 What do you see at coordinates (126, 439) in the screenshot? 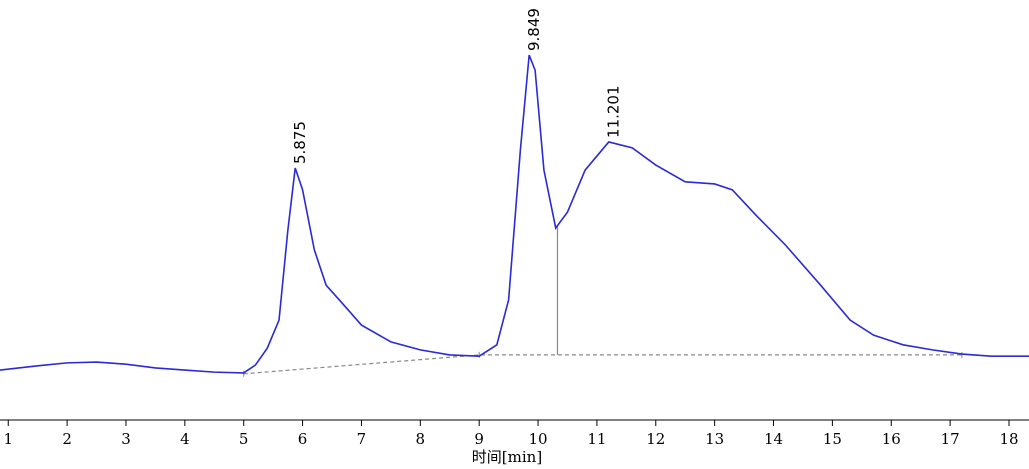
I see `x-tick-label: 3` at bounding box center [126, 439].